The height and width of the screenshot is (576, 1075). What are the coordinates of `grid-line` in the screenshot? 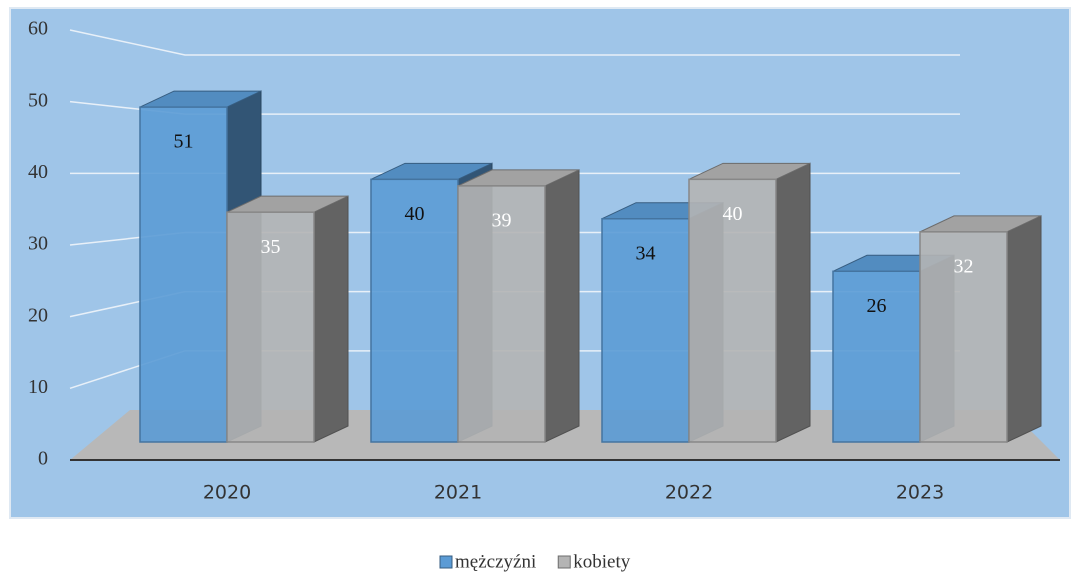 It's located at (514, 42).